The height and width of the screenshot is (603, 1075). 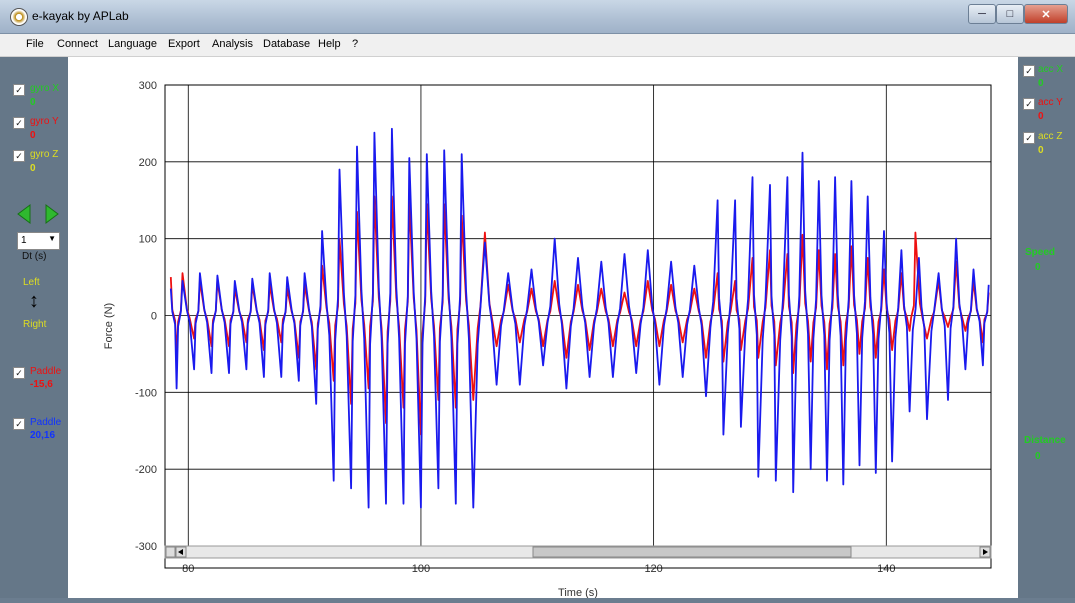 What do you see at coordinates (886, 569) in the screenshot?
I see `x-tick-label: 140` at bounding box center [886, 569].